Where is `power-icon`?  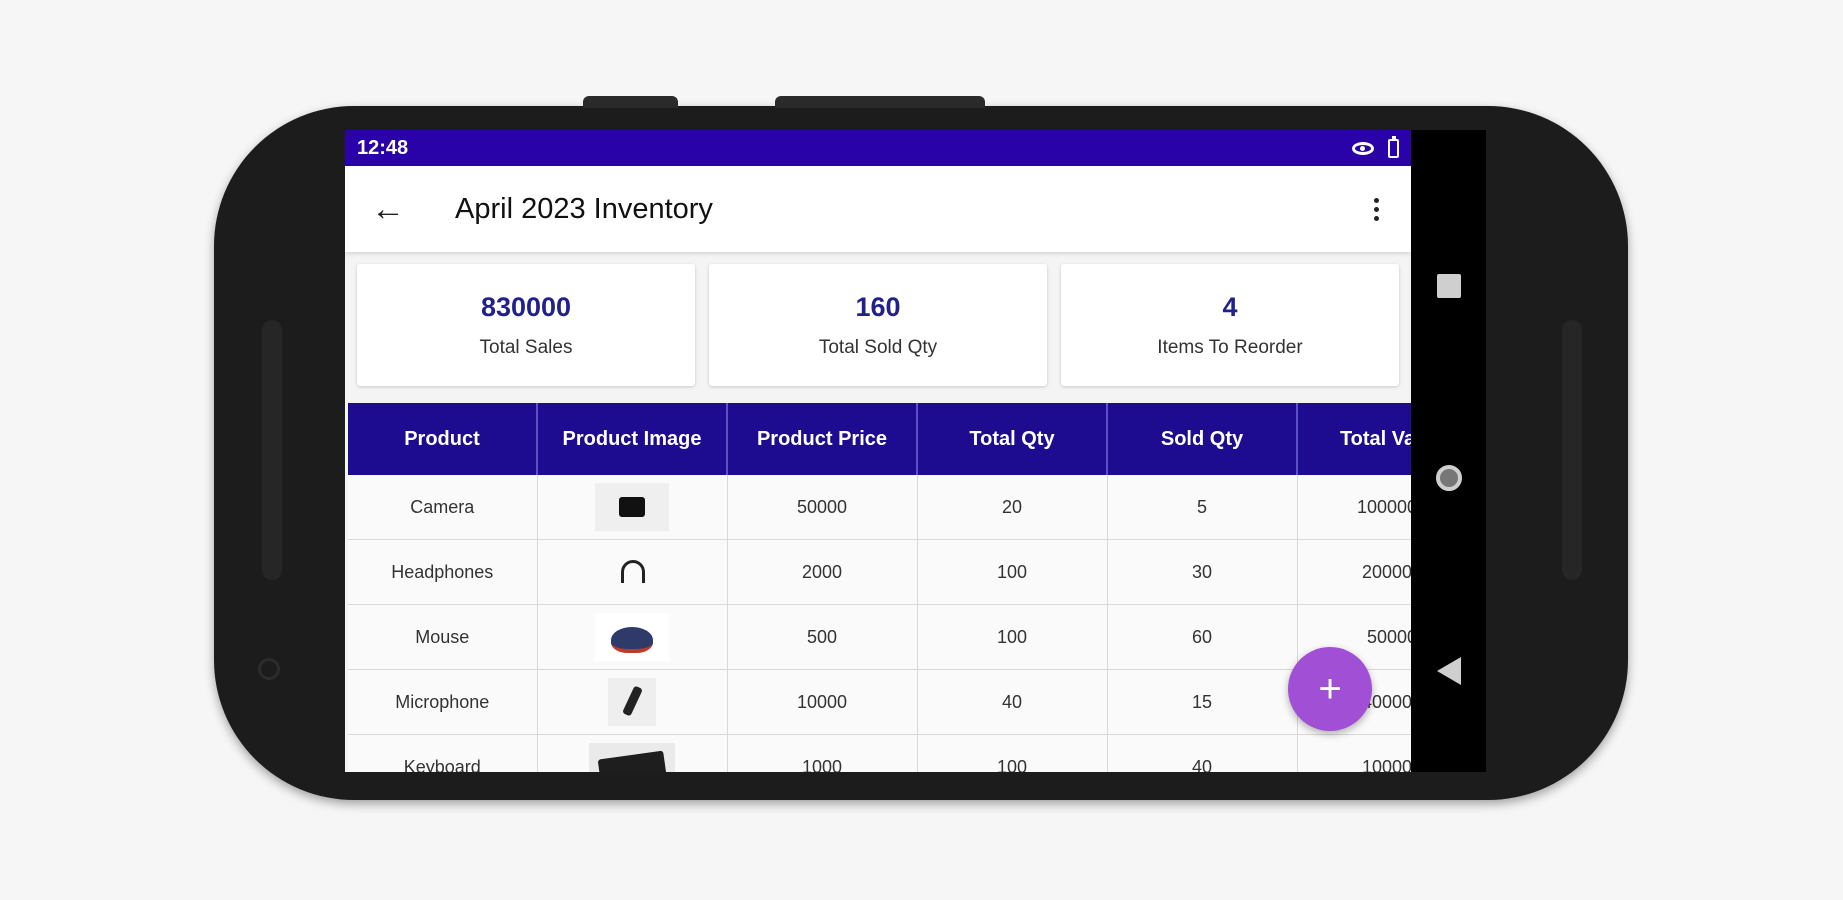 power-icon is located at coordinates (269, 669).